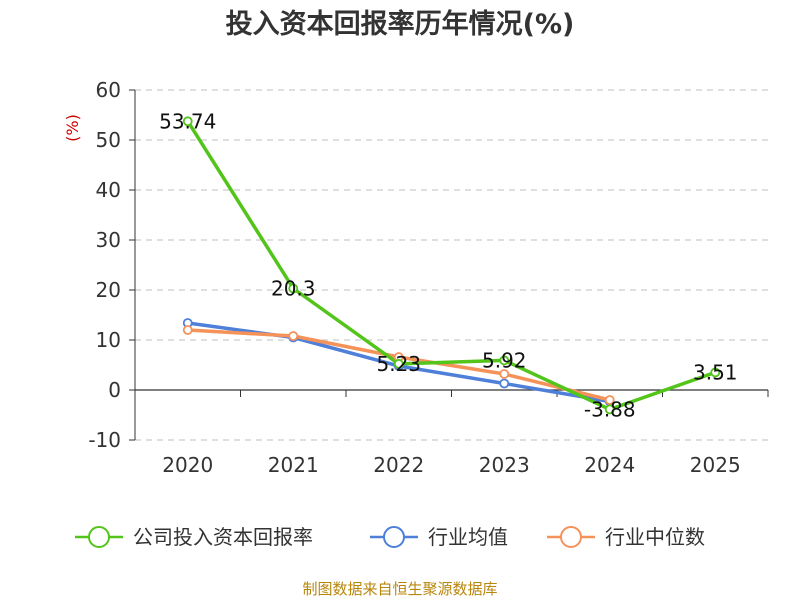 The height and width of the screenshot is (600, 800). What do you see at coordinates (223, 537) in the screenshot?
I see `legend-label-0: 公司投入资本回报率` at bounding box center [223, 537].